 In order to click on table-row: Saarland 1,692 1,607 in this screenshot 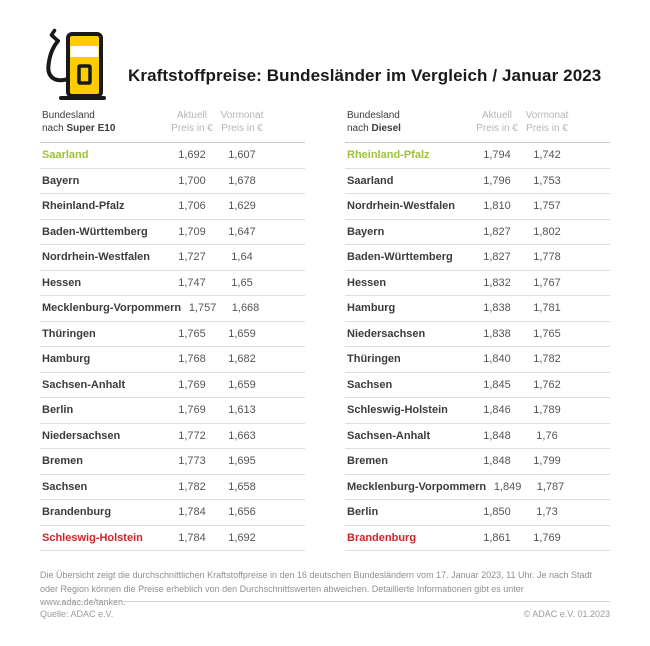, I will do `click(172, 156)`.